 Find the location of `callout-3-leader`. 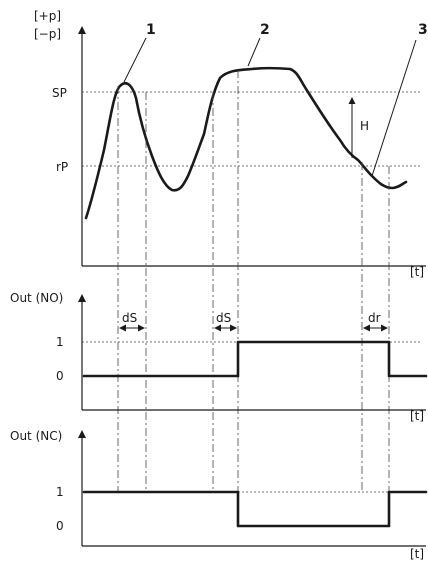

callout-3-leader is located at coordinates (394, 108).